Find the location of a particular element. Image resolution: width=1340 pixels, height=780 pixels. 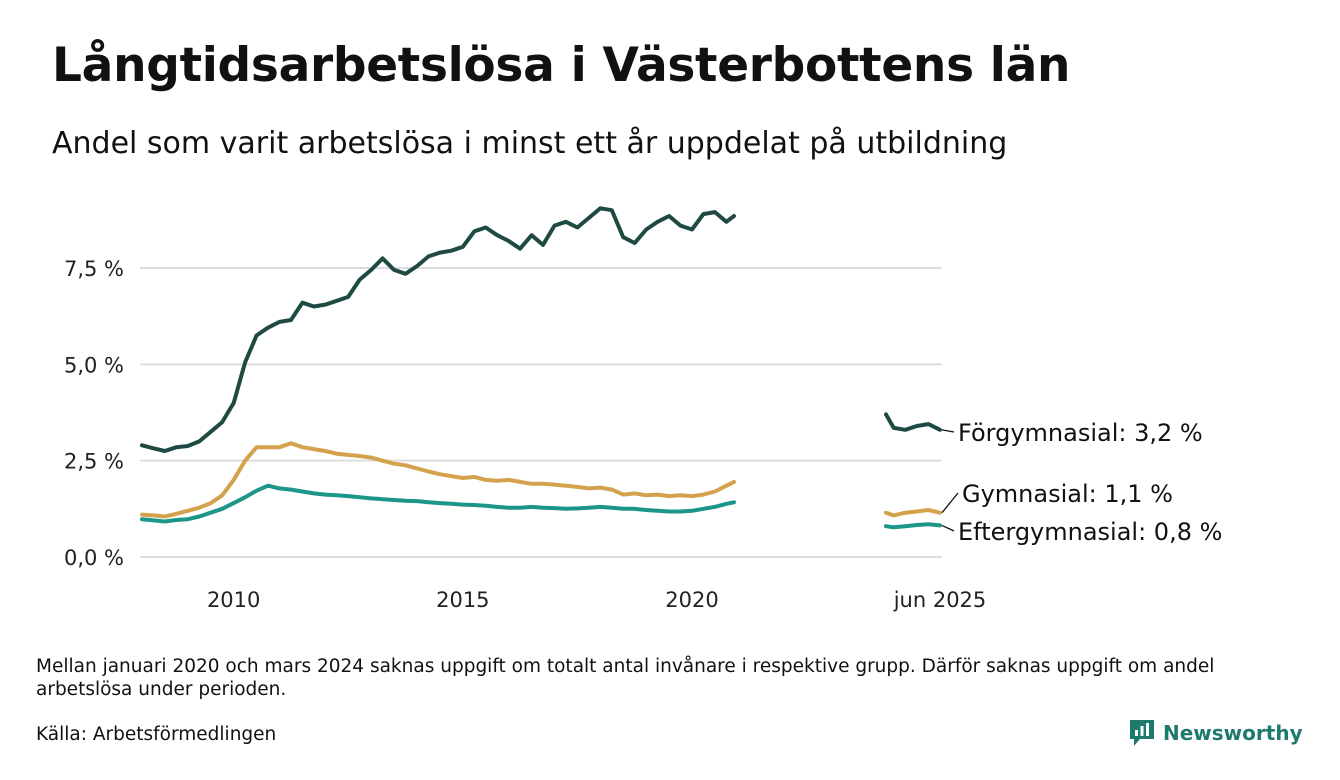

x-tick-label: 2010 is located at coordinates (233, 600).